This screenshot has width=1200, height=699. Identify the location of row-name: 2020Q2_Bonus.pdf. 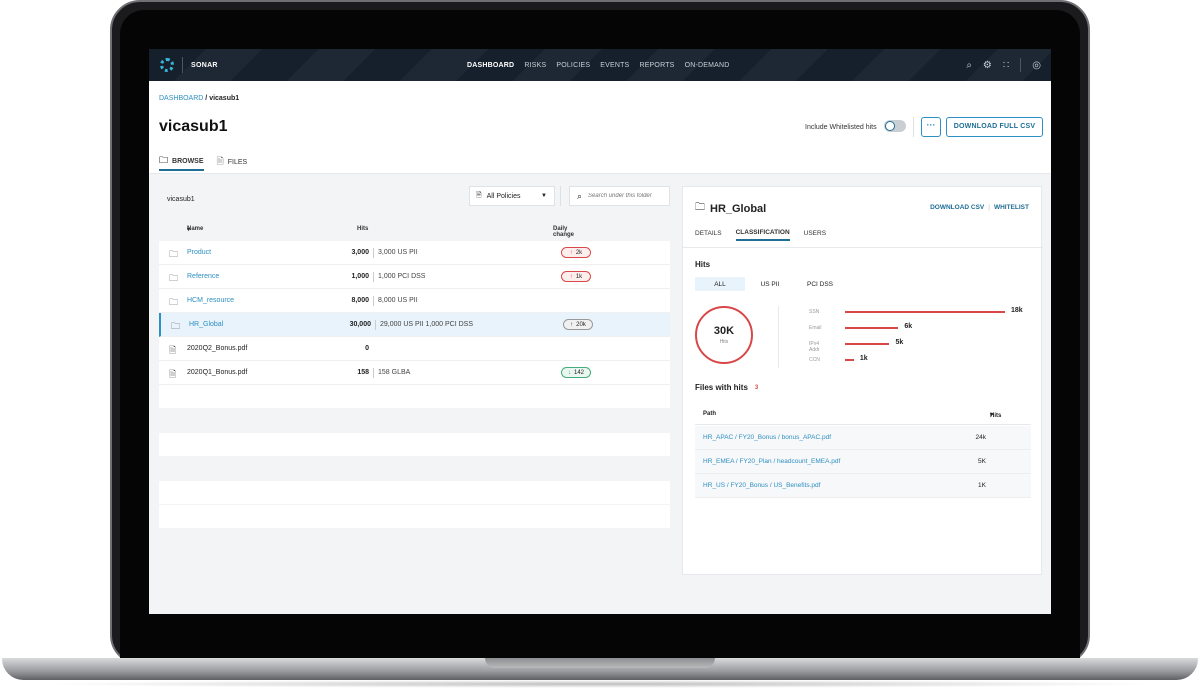
(217, 348).